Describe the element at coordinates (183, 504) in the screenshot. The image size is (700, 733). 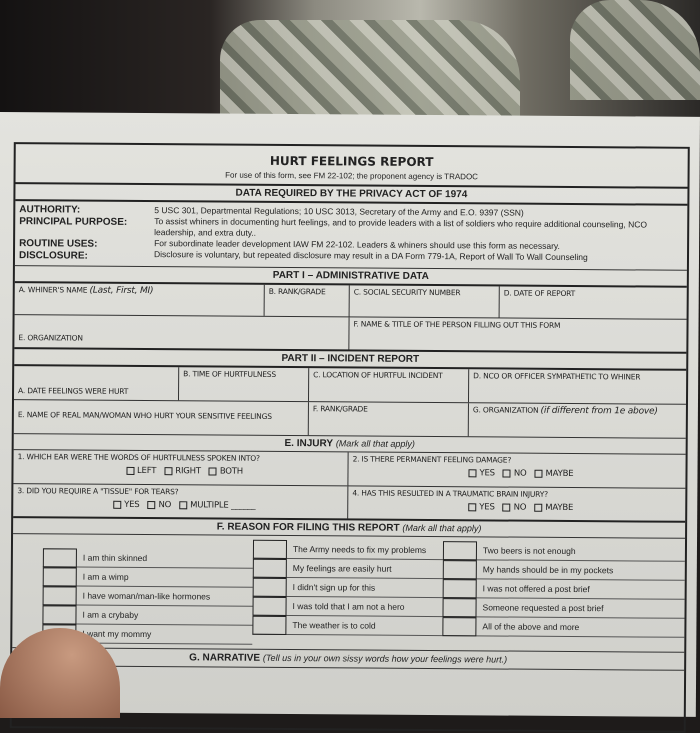
I see `checkbox-multiple` at that location.